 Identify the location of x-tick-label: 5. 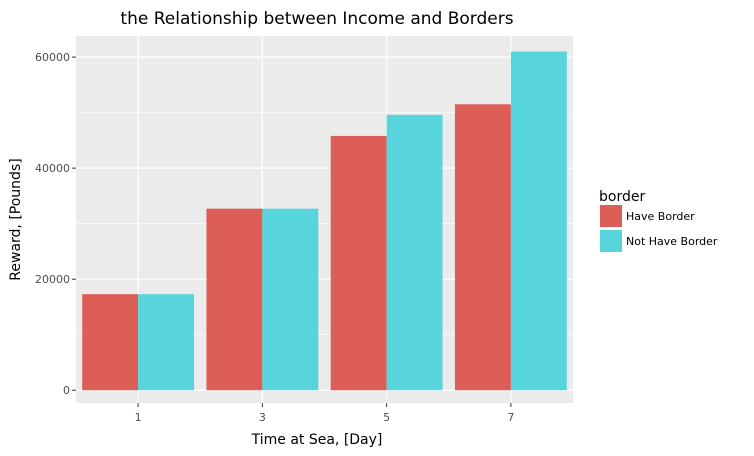
(386, 417).